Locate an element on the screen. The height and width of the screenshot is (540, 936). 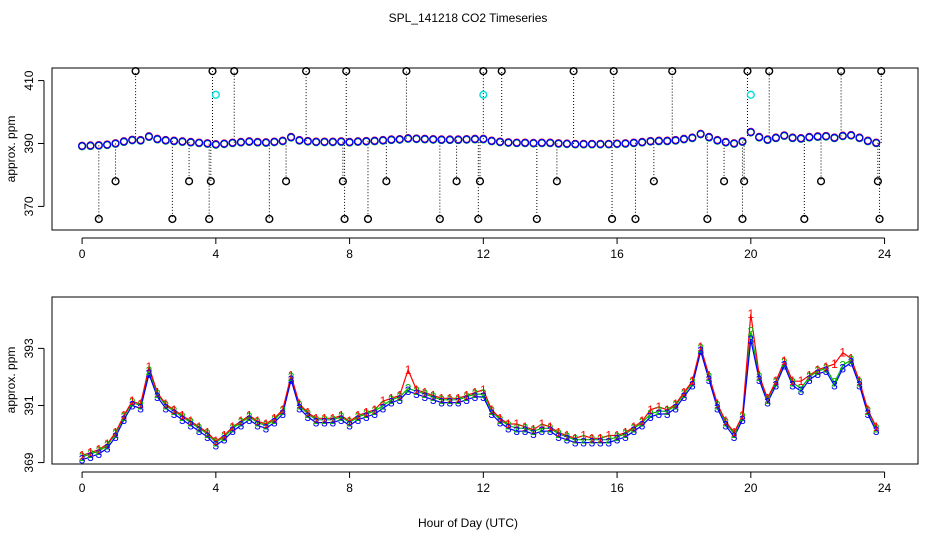
top-series-points is located at coordinates (479, 139).